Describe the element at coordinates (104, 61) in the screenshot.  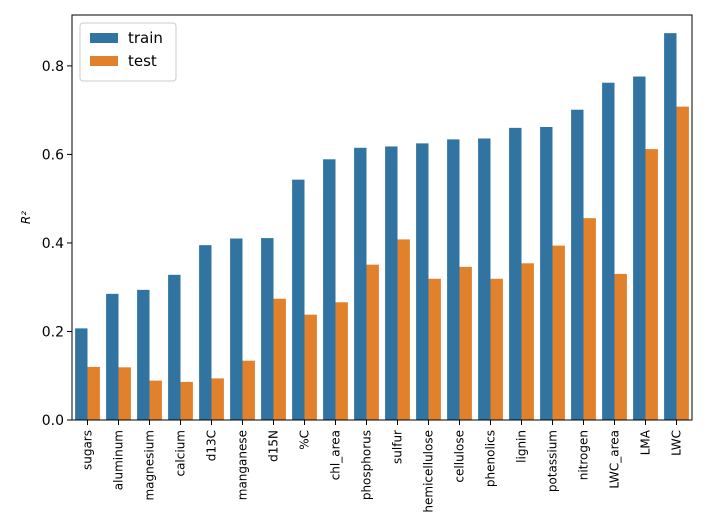
I see `legend-swatch-test` at that location.